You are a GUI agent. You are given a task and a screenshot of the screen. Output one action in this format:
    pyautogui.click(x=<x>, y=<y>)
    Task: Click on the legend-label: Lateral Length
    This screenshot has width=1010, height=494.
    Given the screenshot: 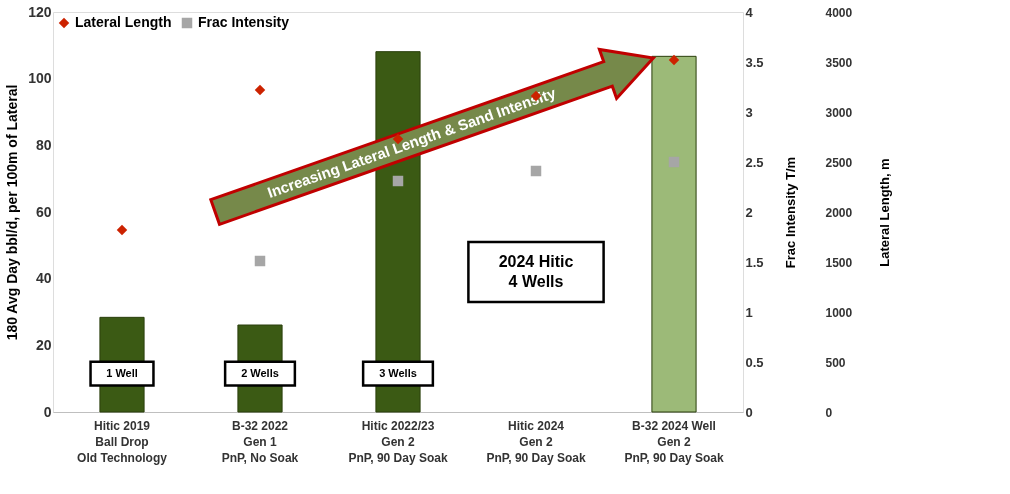 What is the action you would take?
    pyautogui.click(x=123, y=22)
    